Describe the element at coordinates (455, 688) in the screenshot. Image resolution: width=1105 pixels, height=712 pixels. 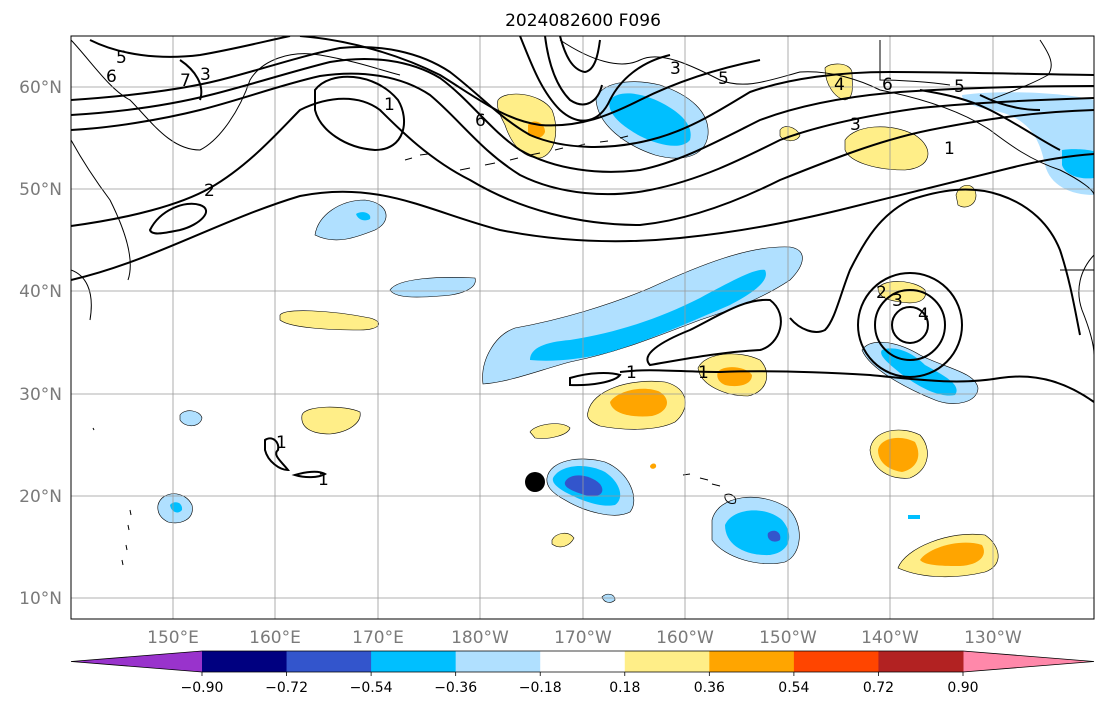
I see `colorbar-tick-label: −0.36` at that location.